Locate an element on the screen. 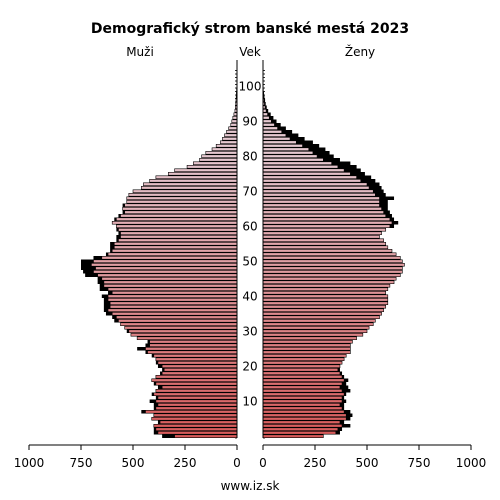 This screenshot has height=500, width=500. age-tick-label: 70 is located at coordinates (249, 191).